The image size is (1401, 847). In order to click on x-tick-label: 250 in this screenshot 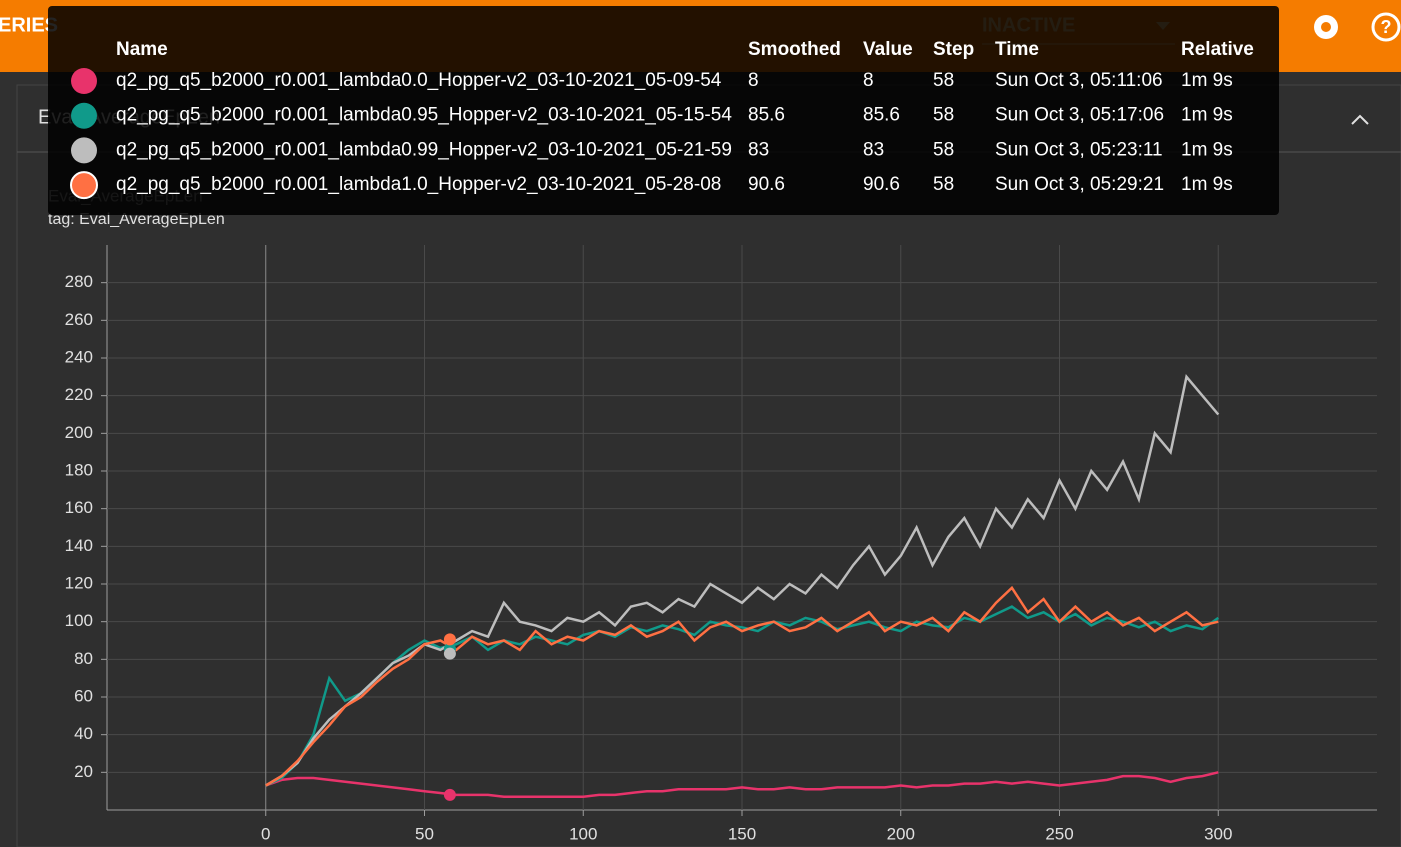, I will do `click(1059, 833)`.